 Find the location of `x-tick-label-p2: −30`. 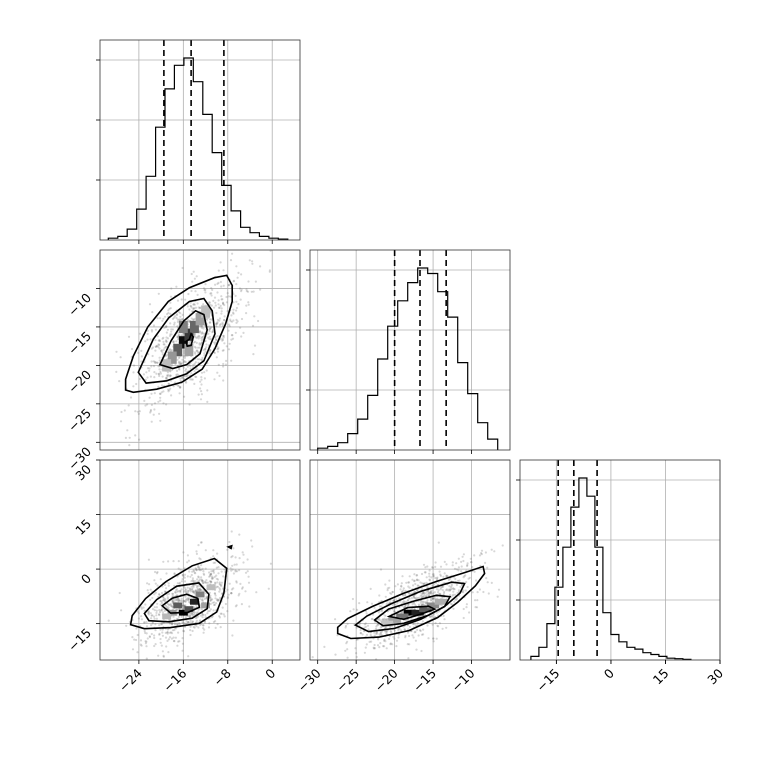

x-tick-label-p2: −30 is located at coordinates (309, 679).